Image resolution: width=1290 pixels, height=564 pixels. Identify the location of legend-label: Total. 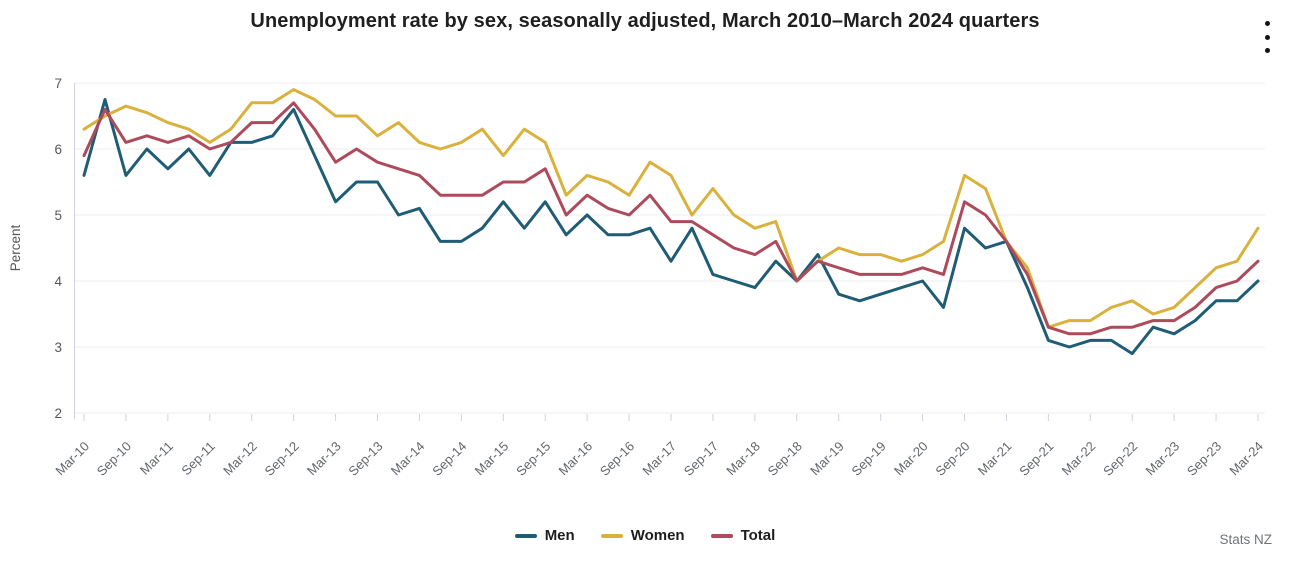
(758, 535).